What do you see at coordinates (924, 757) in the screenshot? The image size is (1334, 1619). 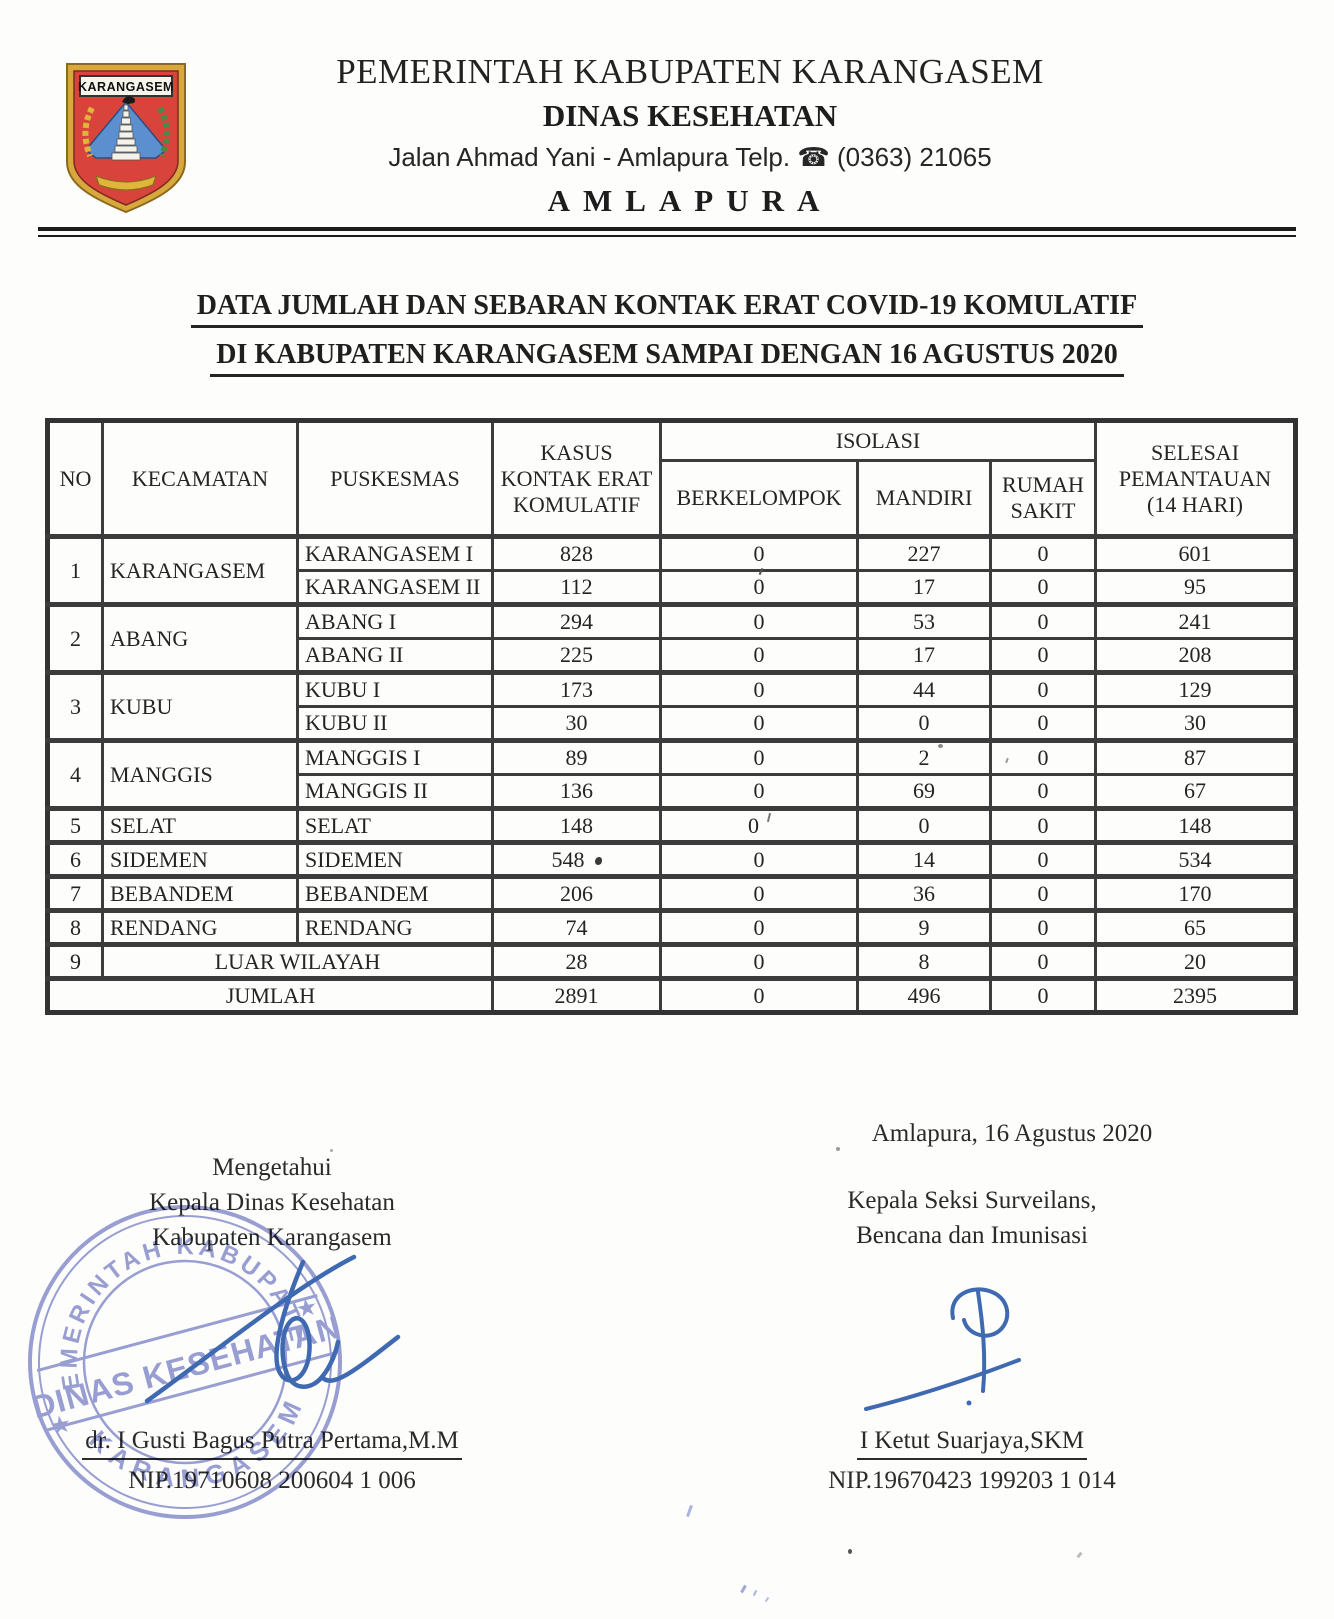 I see `cell-mandiri: 2` at bounding box center [924, 757].